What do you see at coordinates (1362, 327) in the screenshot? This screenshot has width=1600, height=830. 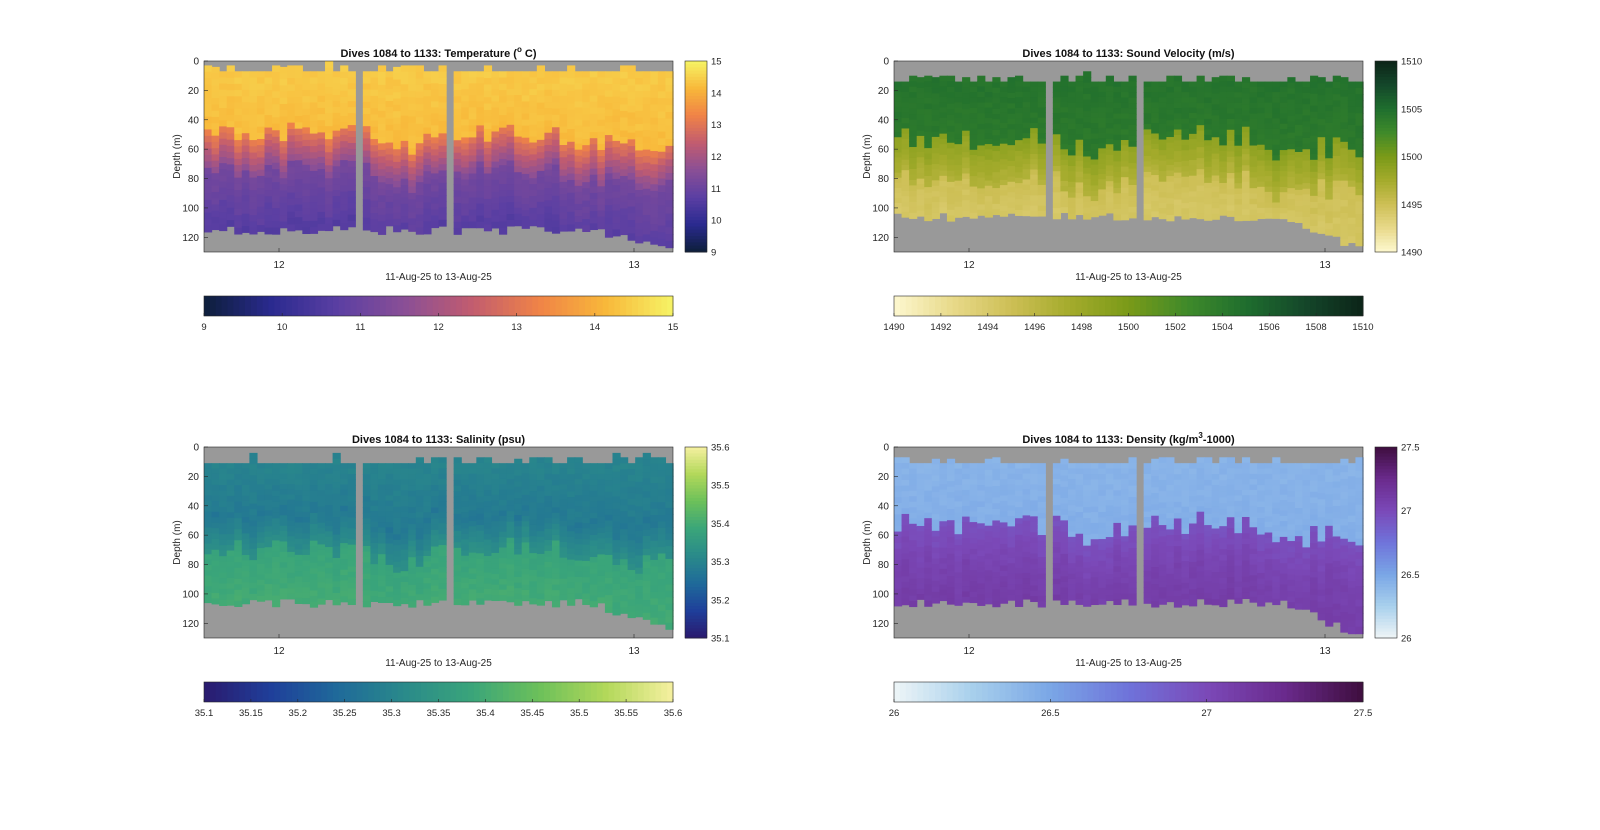 I see `colorbar-tick-label: 1510` at bounding box center [1362, 327].